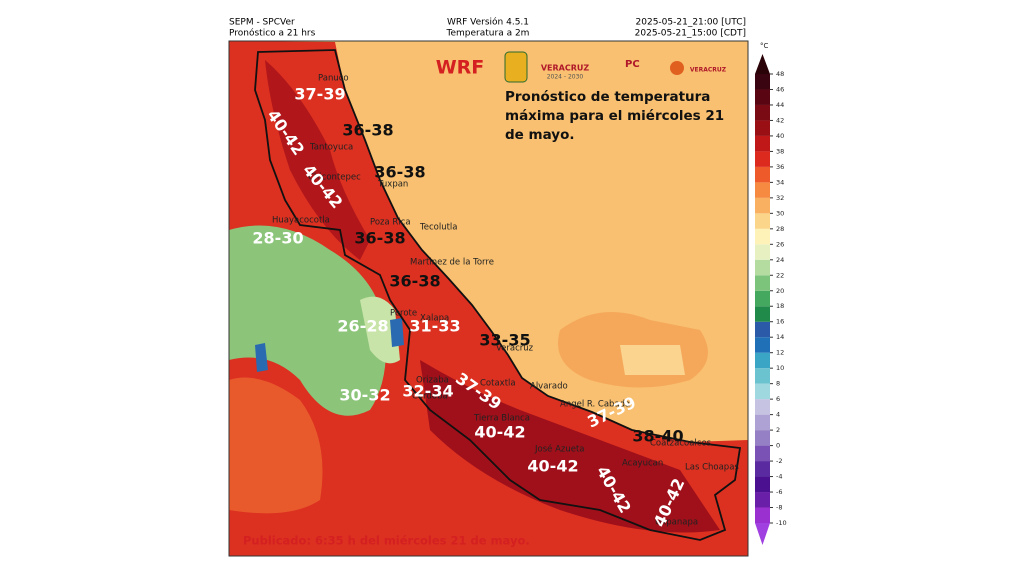 The height and width of the screenshot is (580, 1024). What do you see at coordinates (780, 275) in the screenshot?
I see `colorbar-tick-label: 22` at bounding box center [780, 275].